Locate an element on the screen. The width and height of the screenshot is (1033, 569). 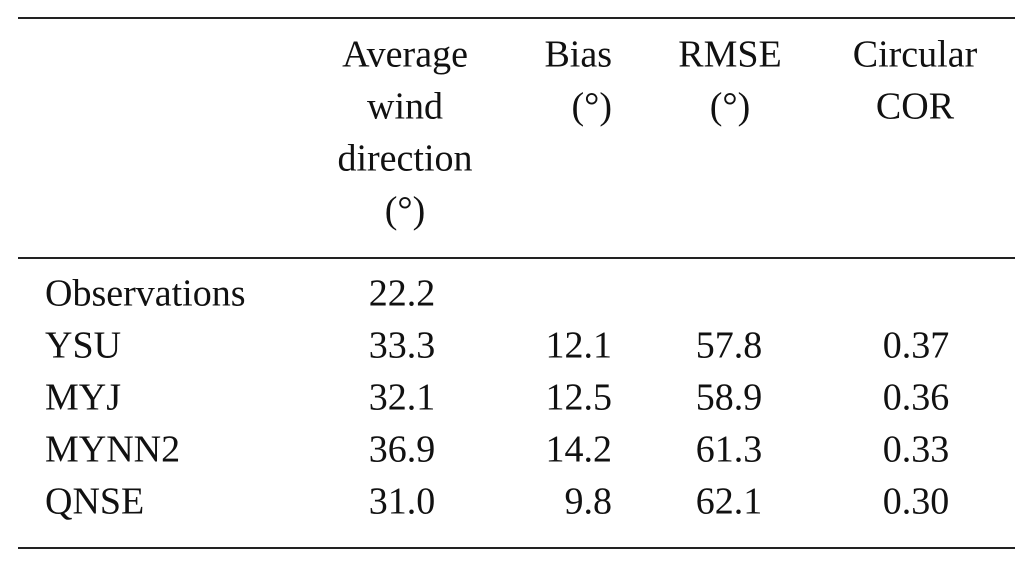
header-text: wind is located at coordinates (405, 107).